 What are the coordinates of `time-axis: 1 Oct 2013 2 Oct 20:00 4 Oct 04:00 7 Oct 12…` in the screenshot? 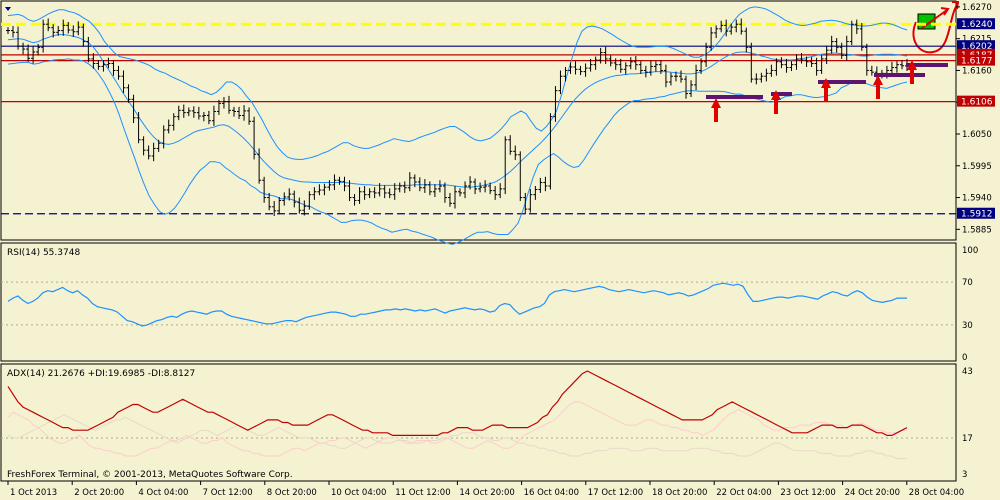 It's located at (485, 489).